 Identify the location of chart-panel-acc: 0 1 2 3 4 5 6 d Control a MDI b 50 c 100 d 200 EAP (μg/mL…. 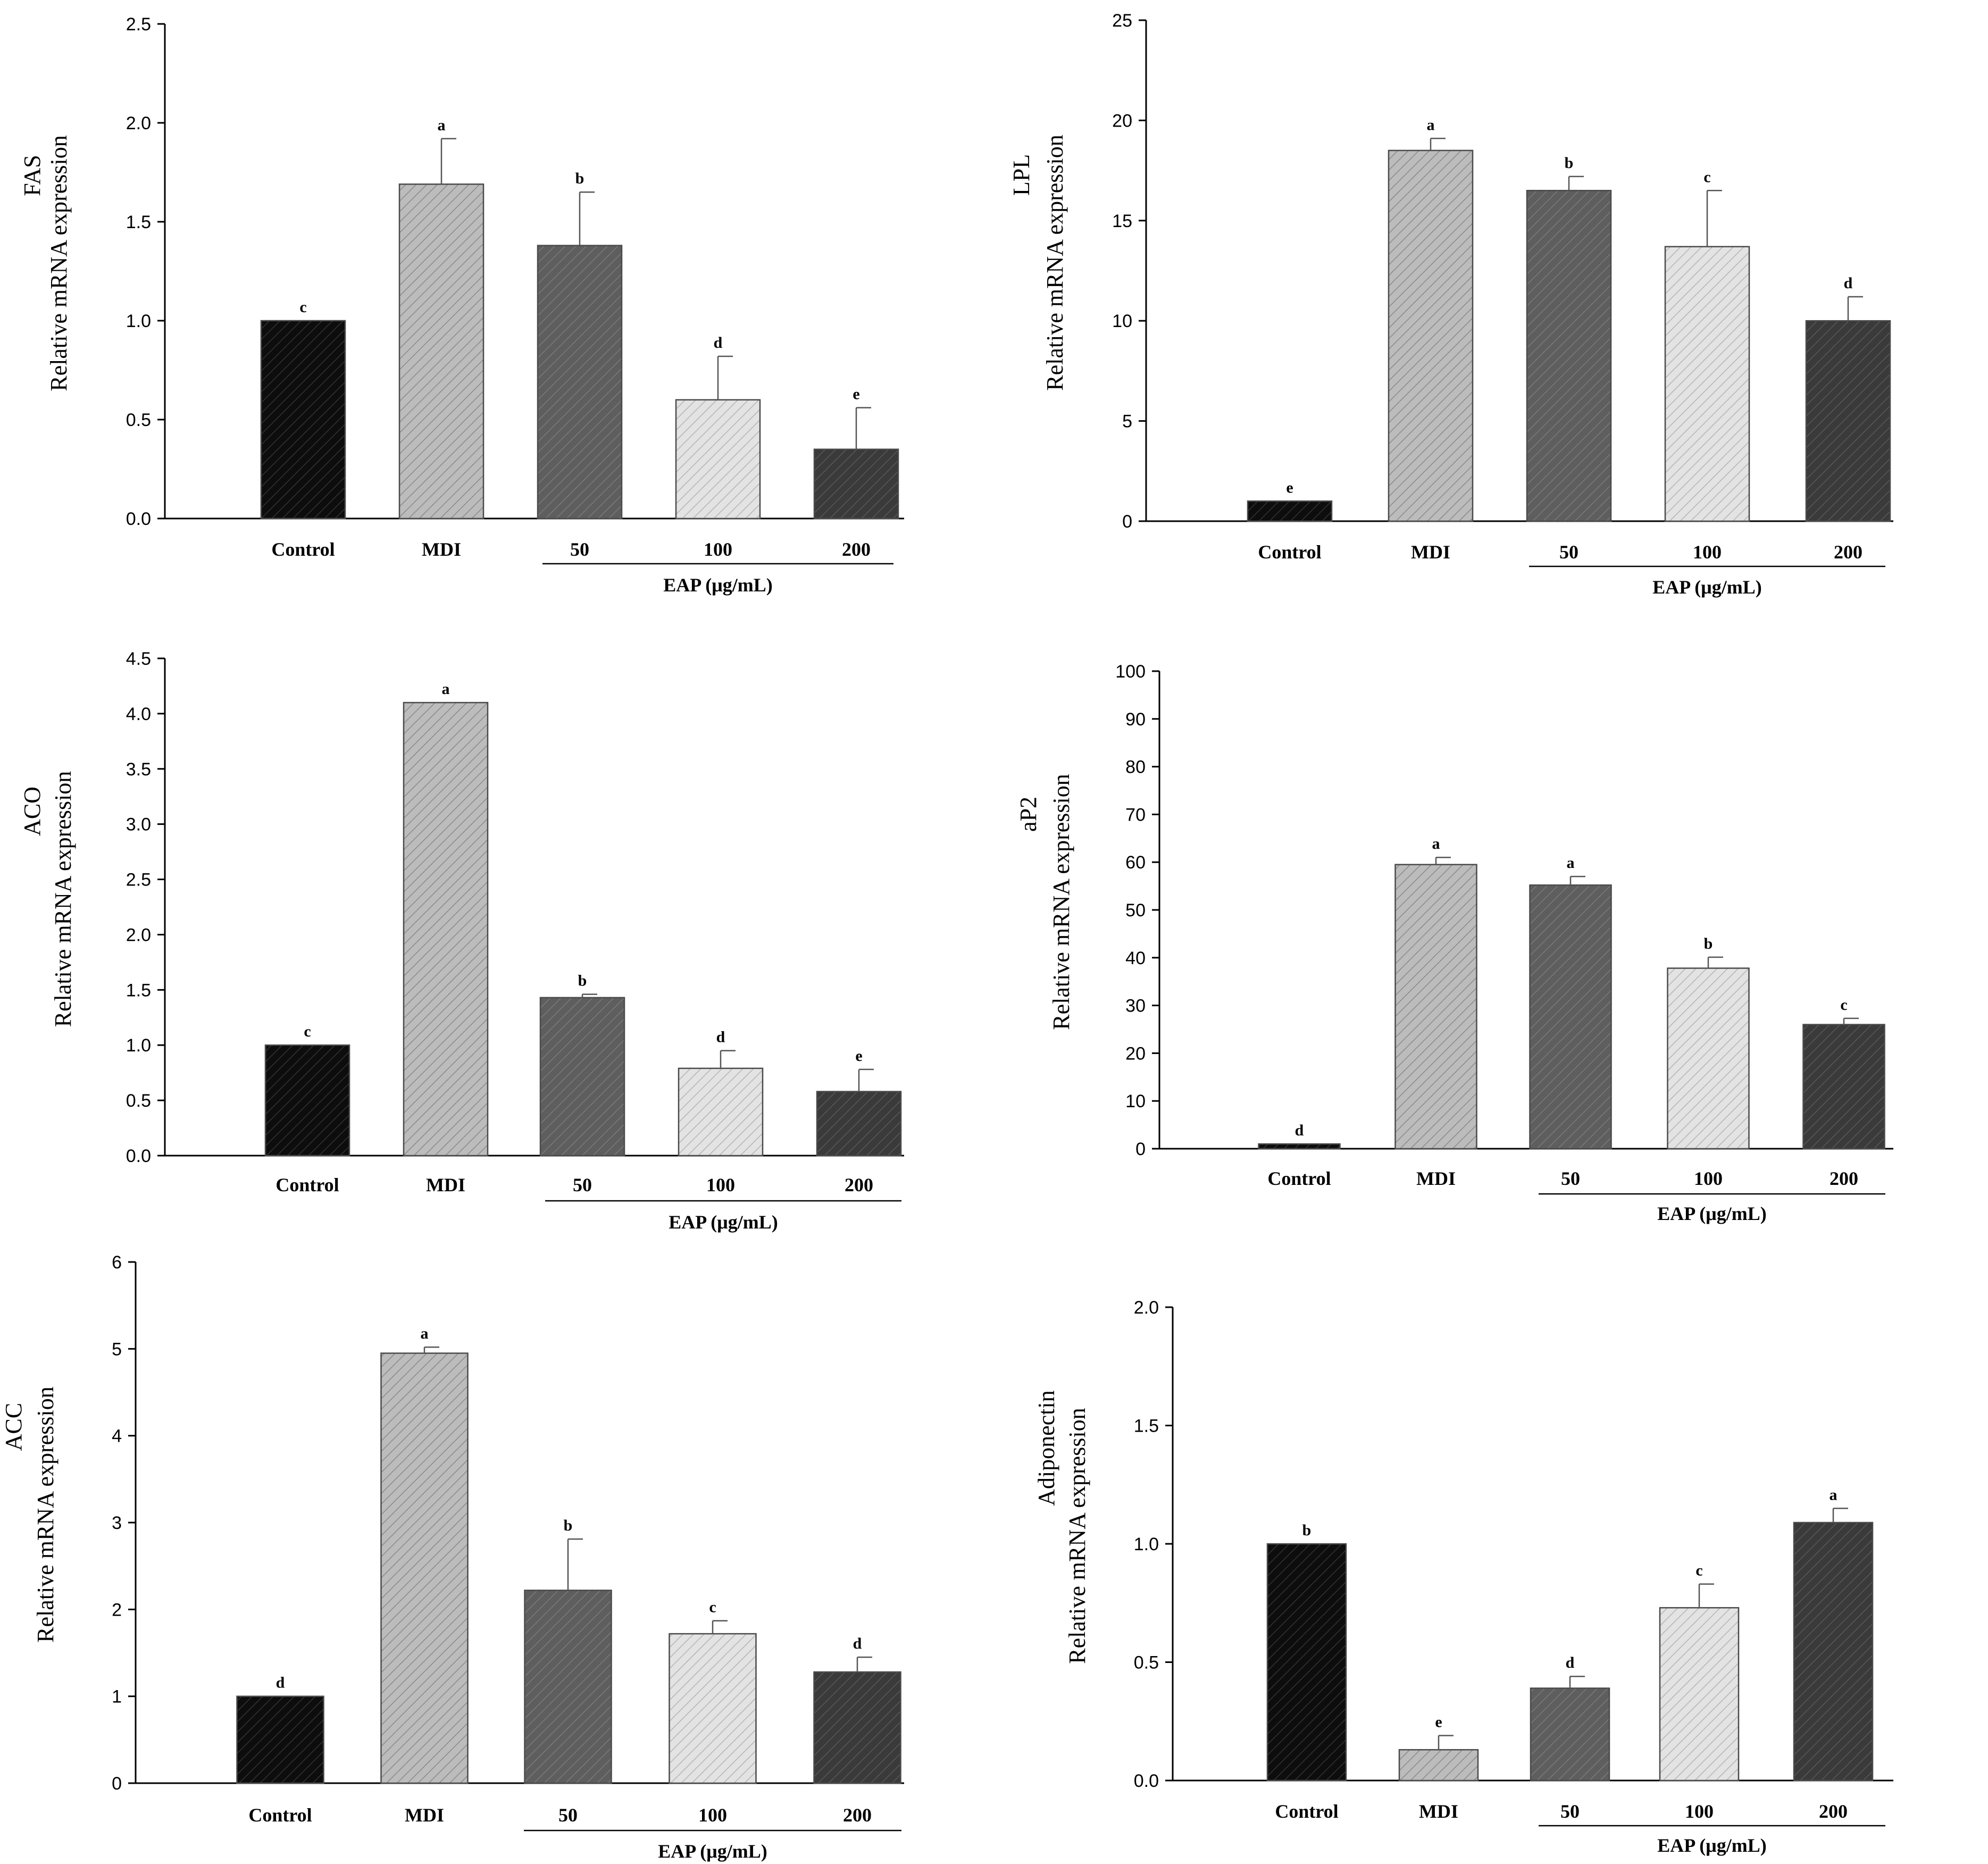
(452, 1557).